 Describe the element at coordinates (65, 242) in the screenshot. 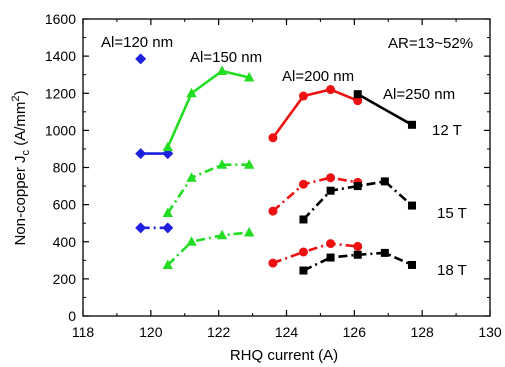

I see `y-tick-label: 400` at that location.